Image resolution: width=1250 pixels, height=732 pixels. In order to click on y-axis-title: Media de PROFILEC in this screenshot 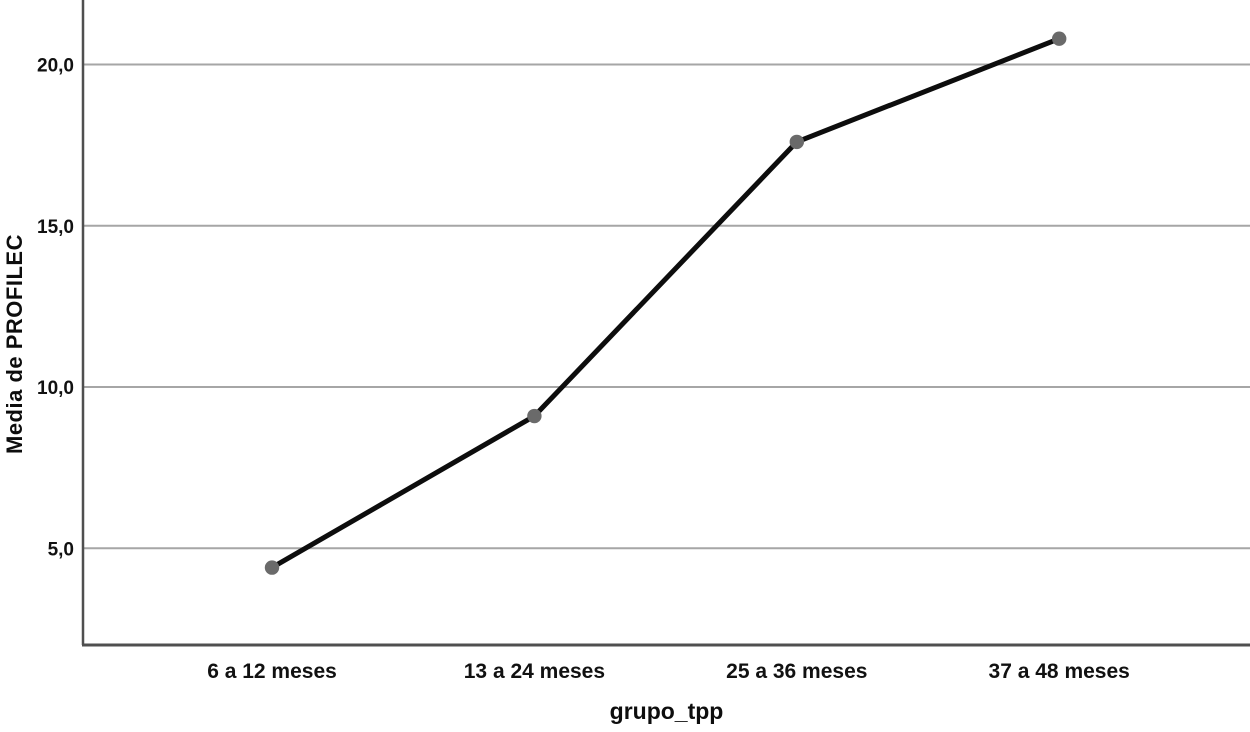, I will do `click(14, 344)`.